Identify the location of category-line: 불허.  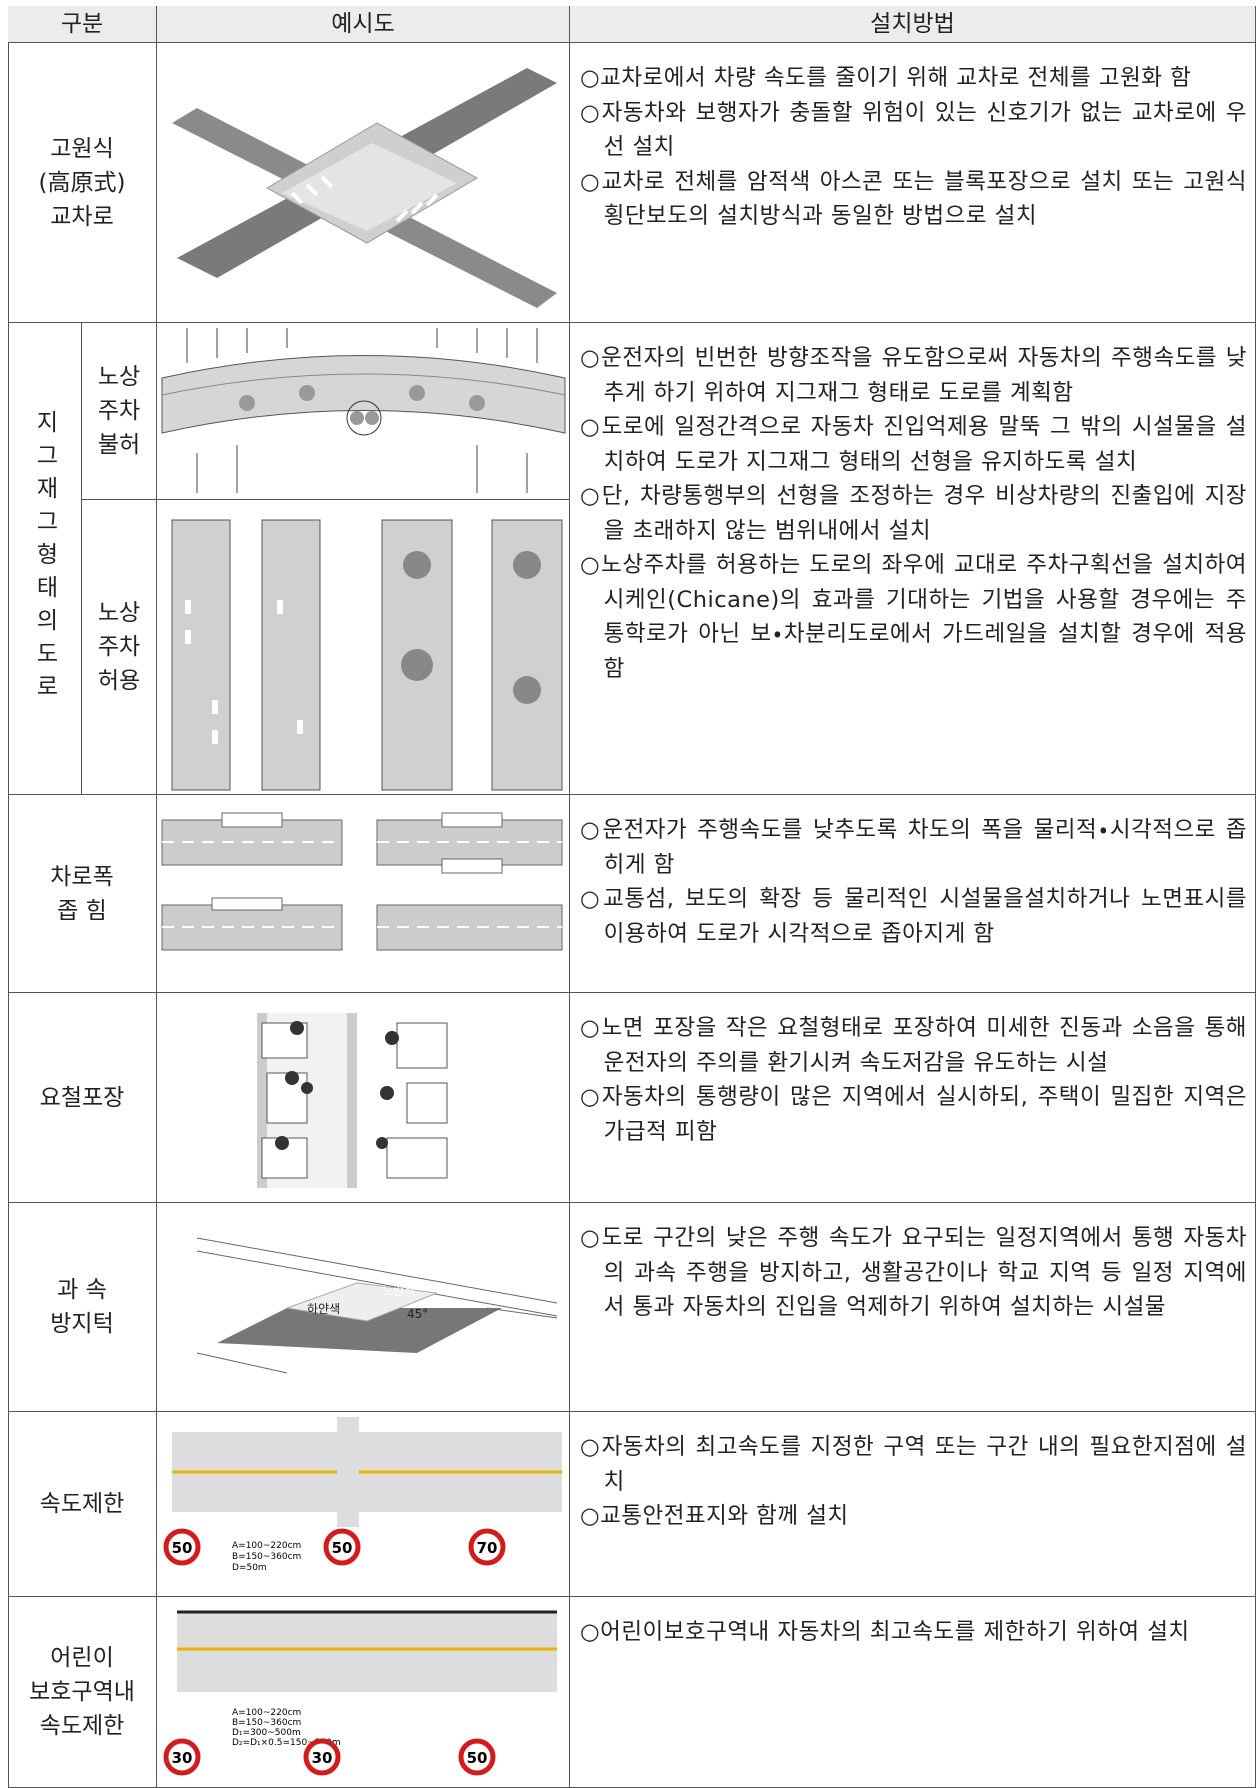
(119, 445).